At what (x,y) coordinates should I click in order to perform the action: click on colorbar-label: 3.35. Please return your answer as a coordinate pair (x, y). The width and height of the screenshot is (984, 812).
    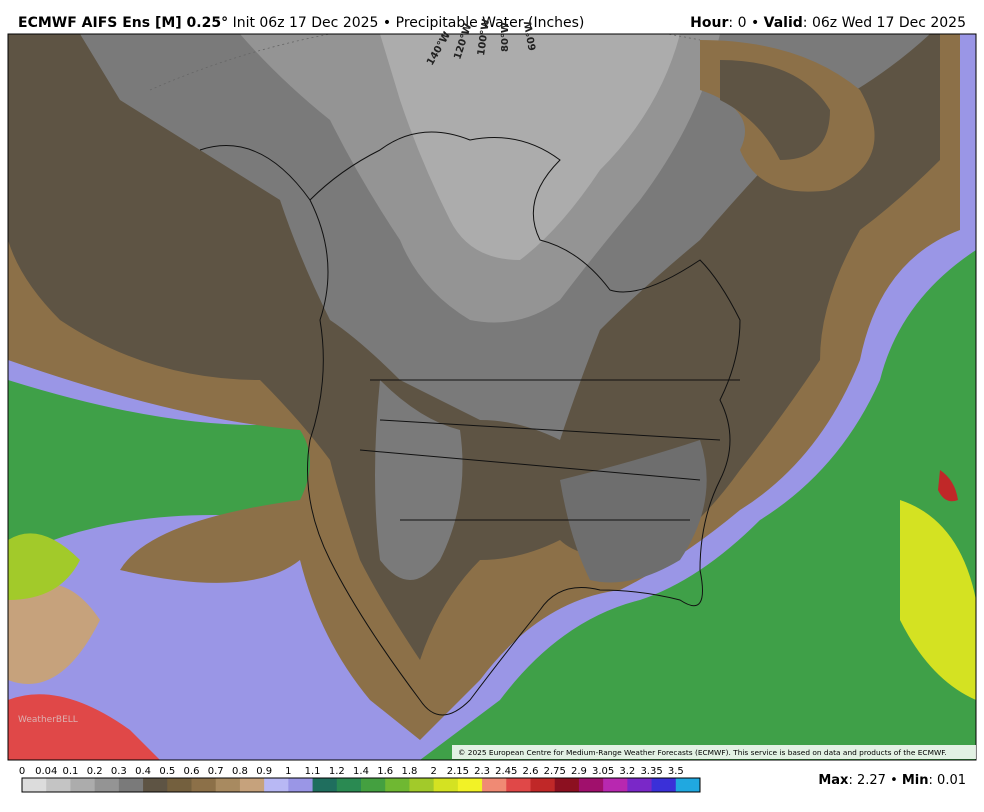
    Looking at the image, I should click on (651, 771).